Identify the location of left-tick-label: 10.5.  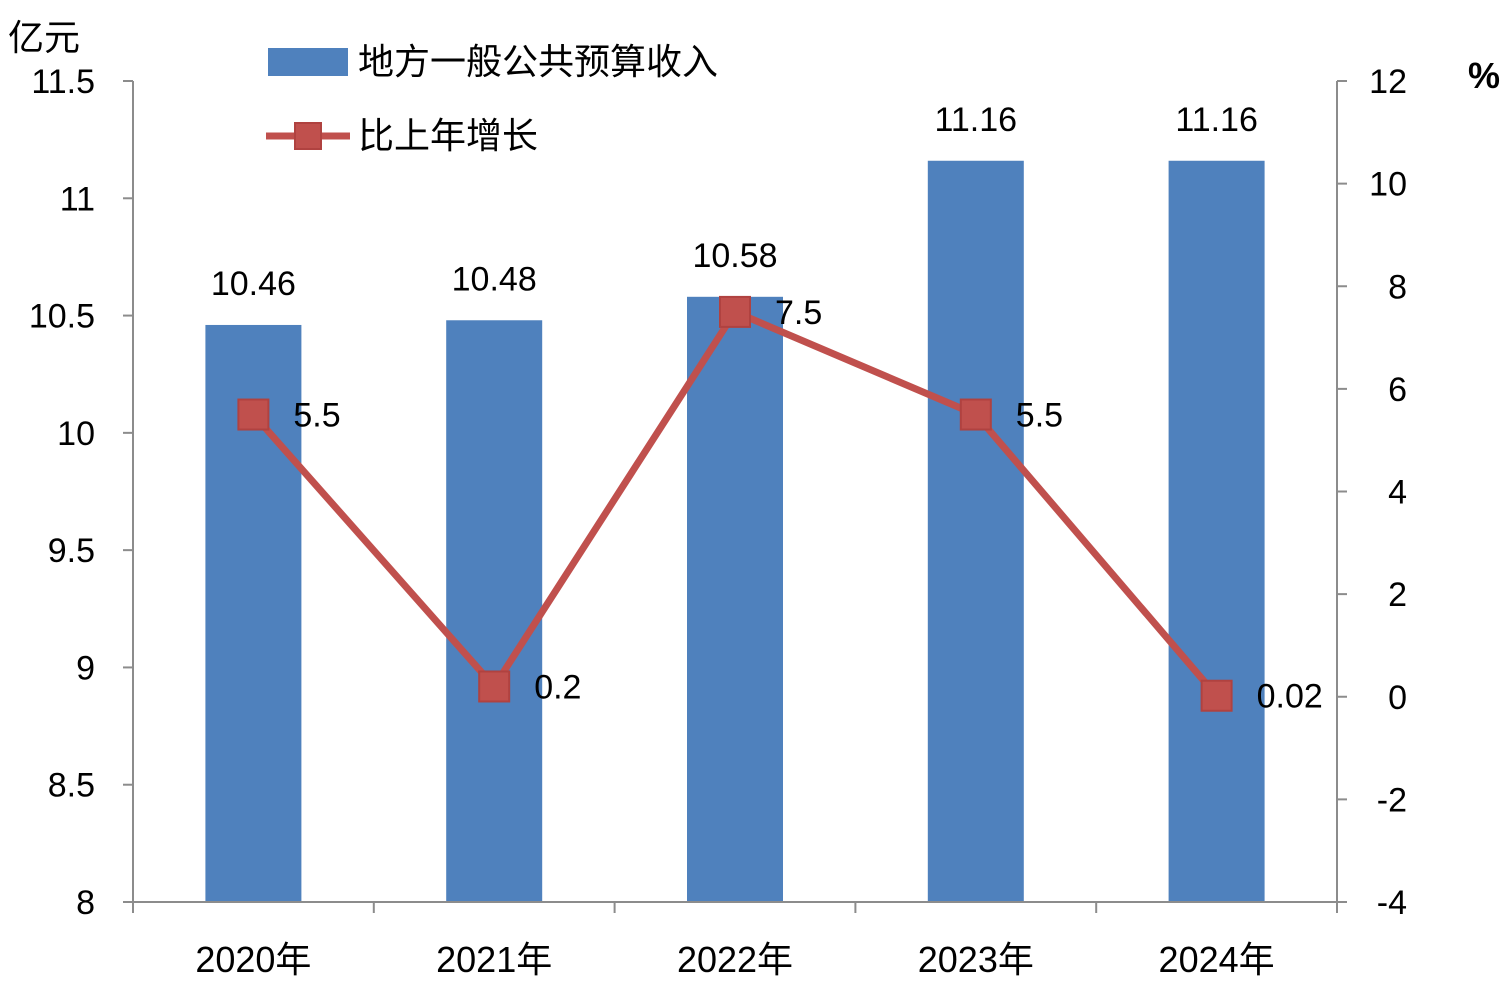
(62, 317).